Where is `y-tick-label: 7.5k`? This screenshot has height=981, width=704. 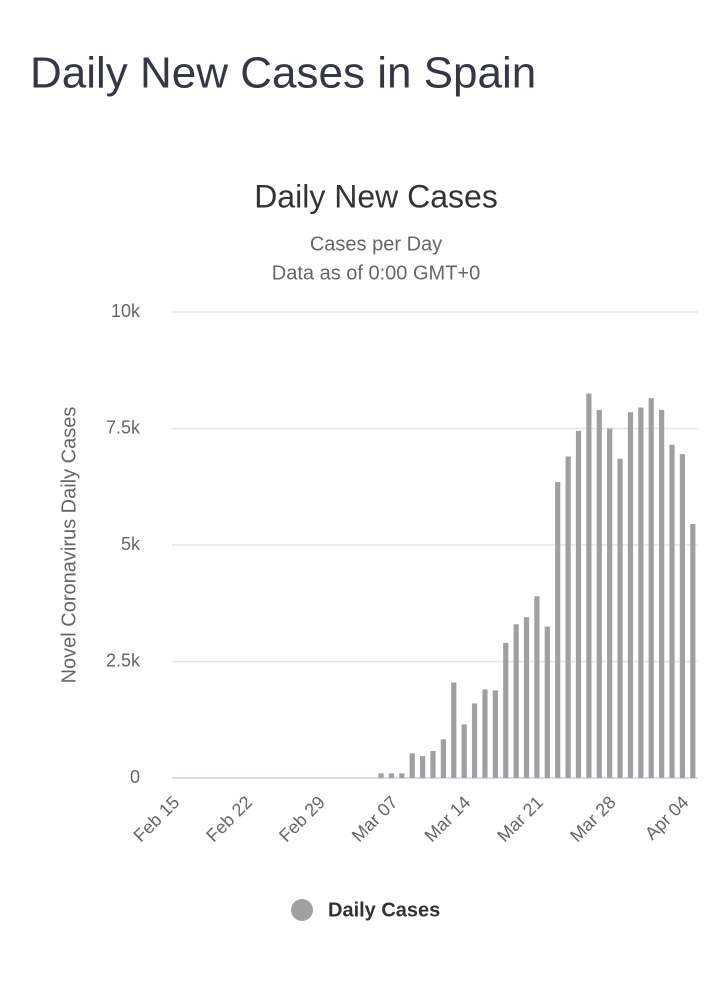 y-tick-label: 7.5k is located at coordinates (123, 427).